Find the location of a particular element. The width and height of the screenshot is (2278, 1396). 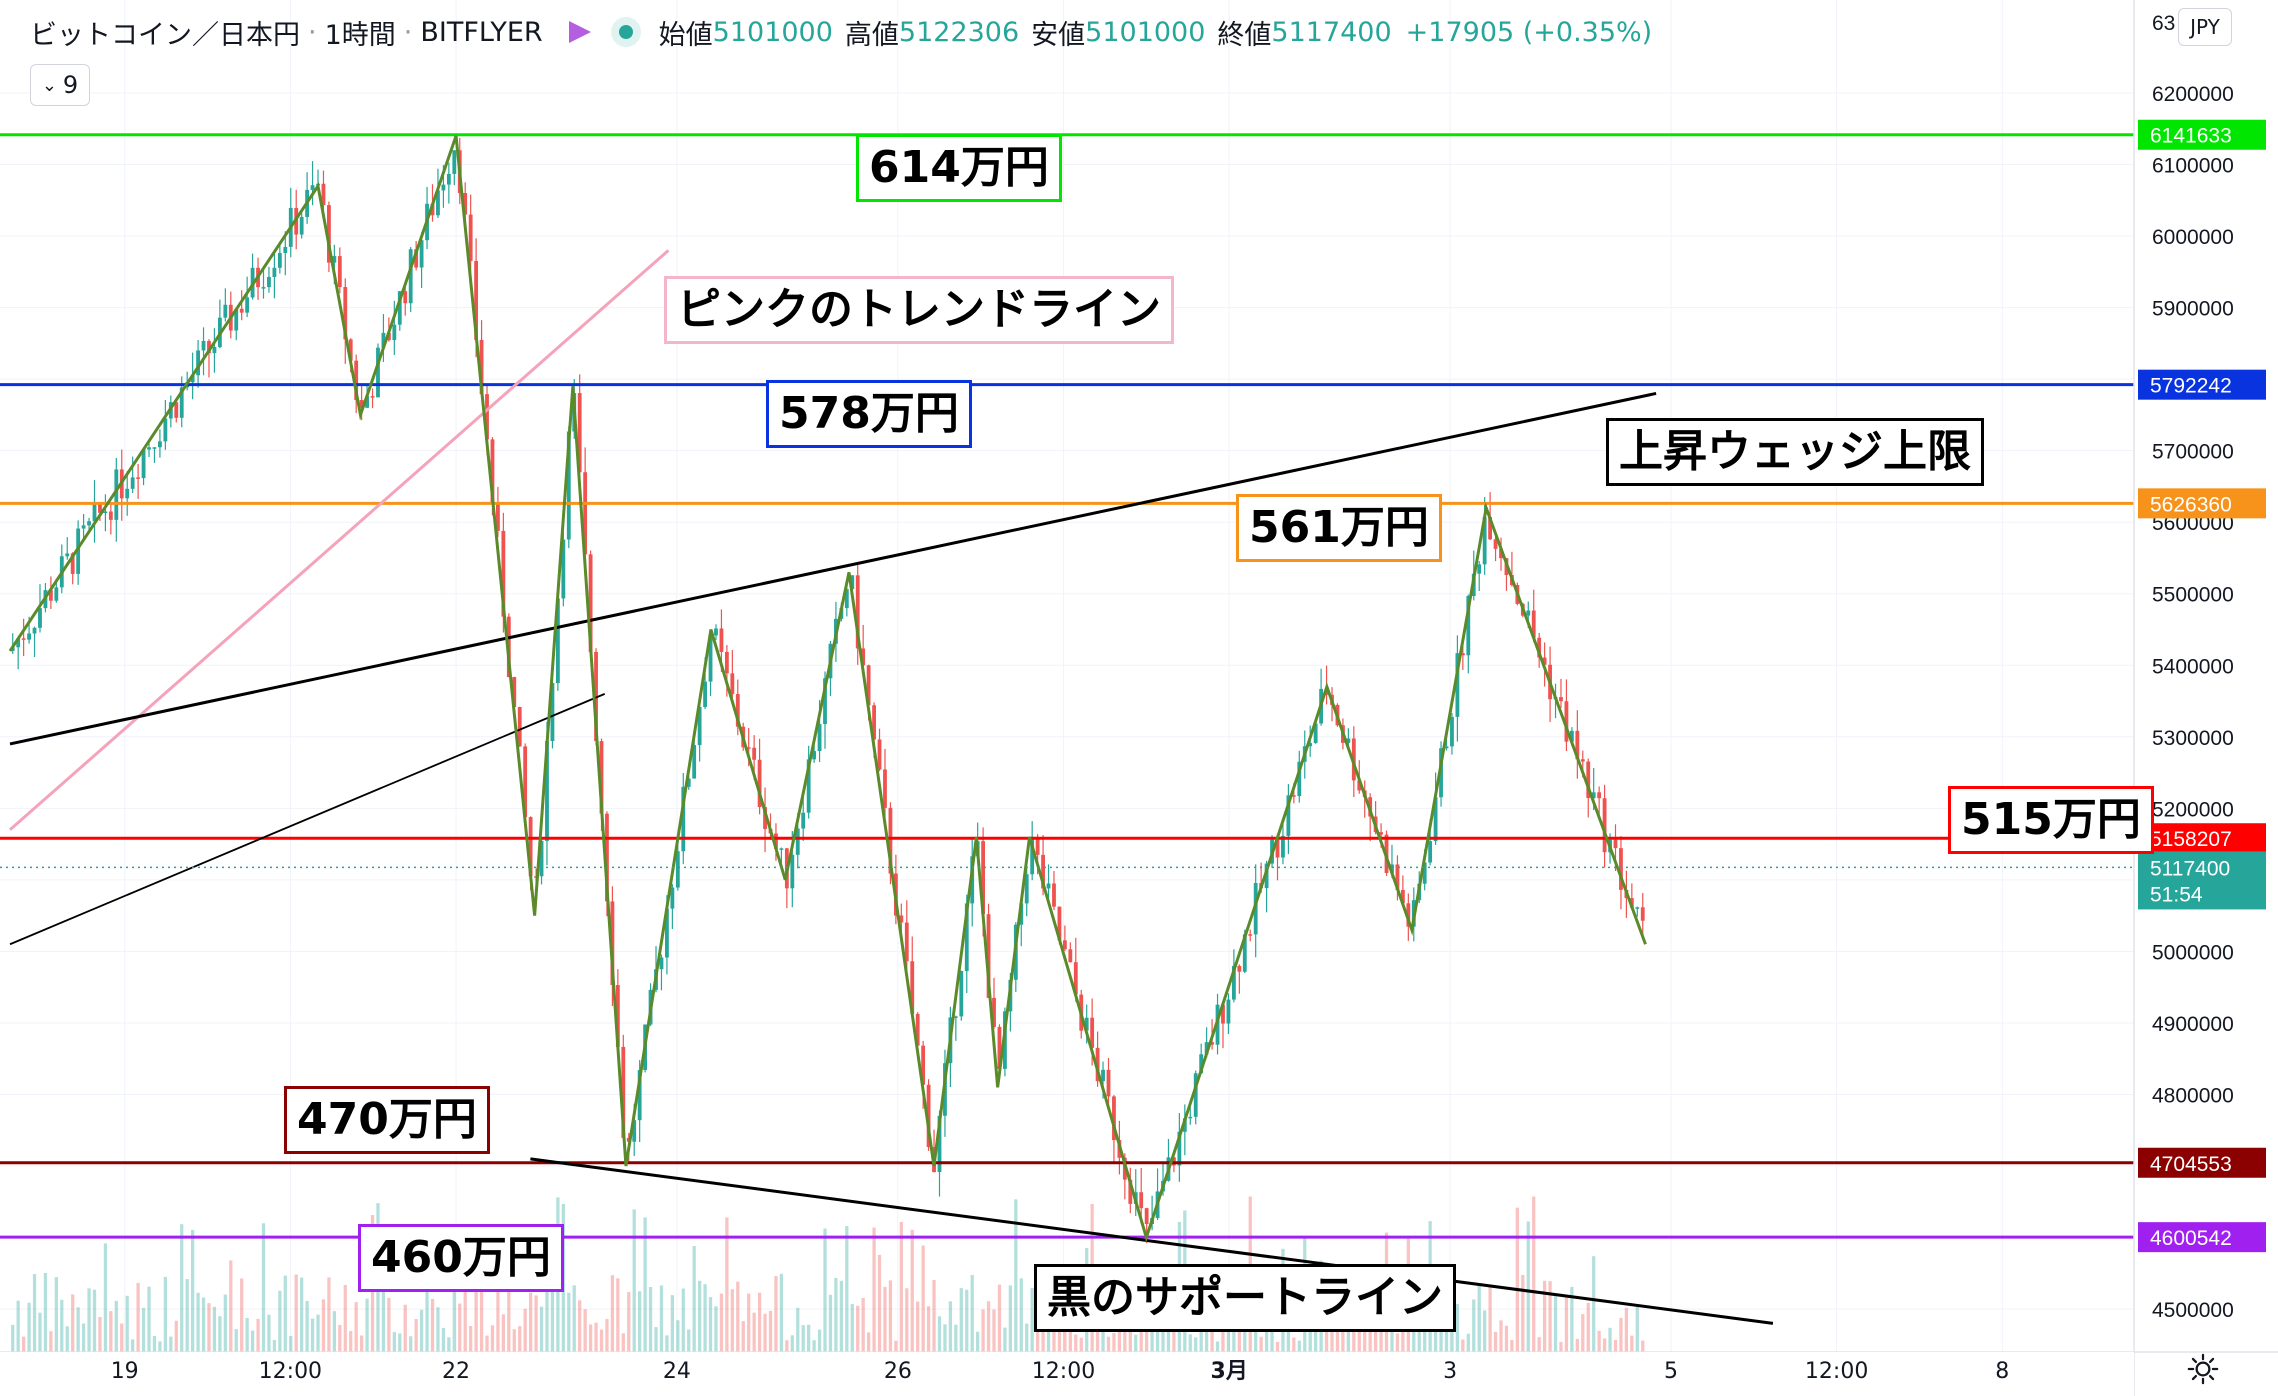

price-axis is located at coordinates (2206, 698).